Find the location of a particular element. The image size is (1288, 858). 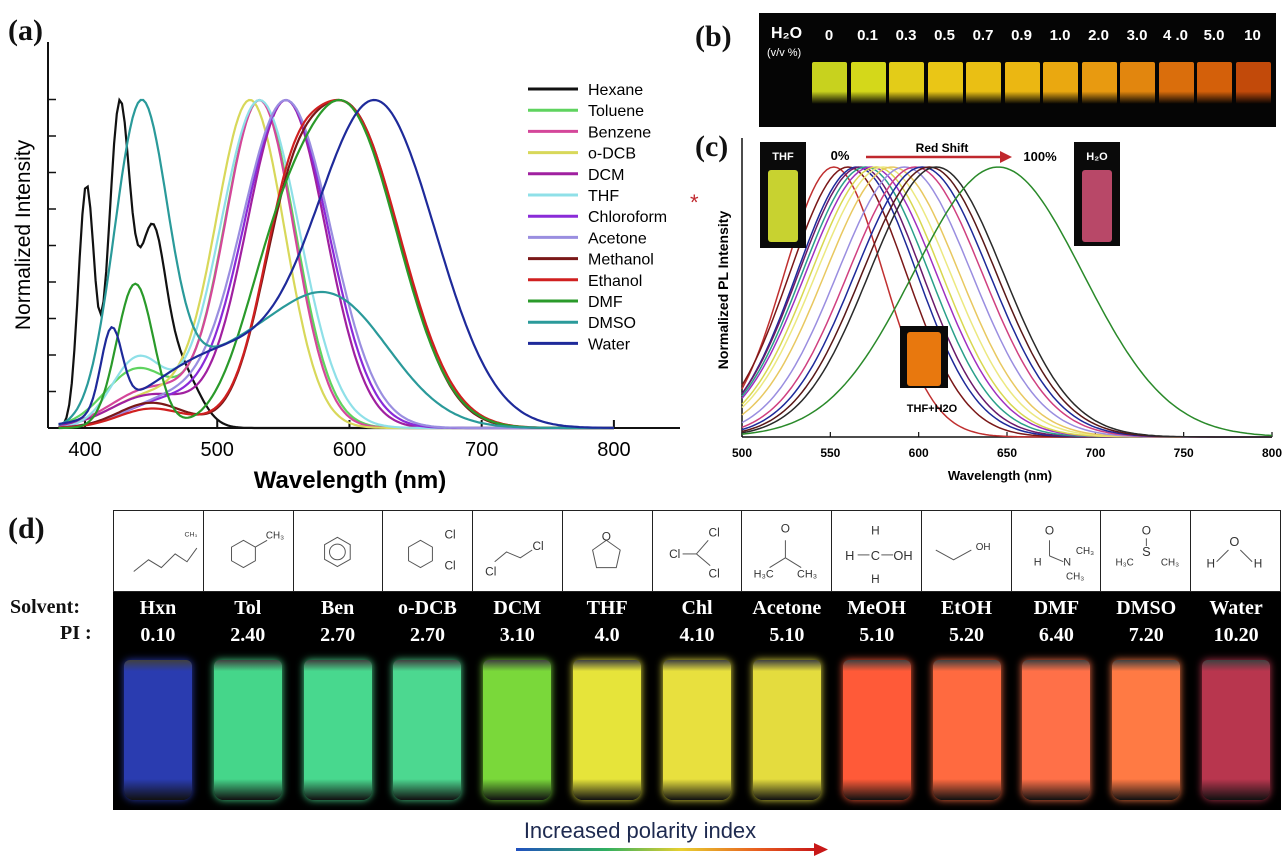

legend-label: DMF is located at coordinates (605, 302).